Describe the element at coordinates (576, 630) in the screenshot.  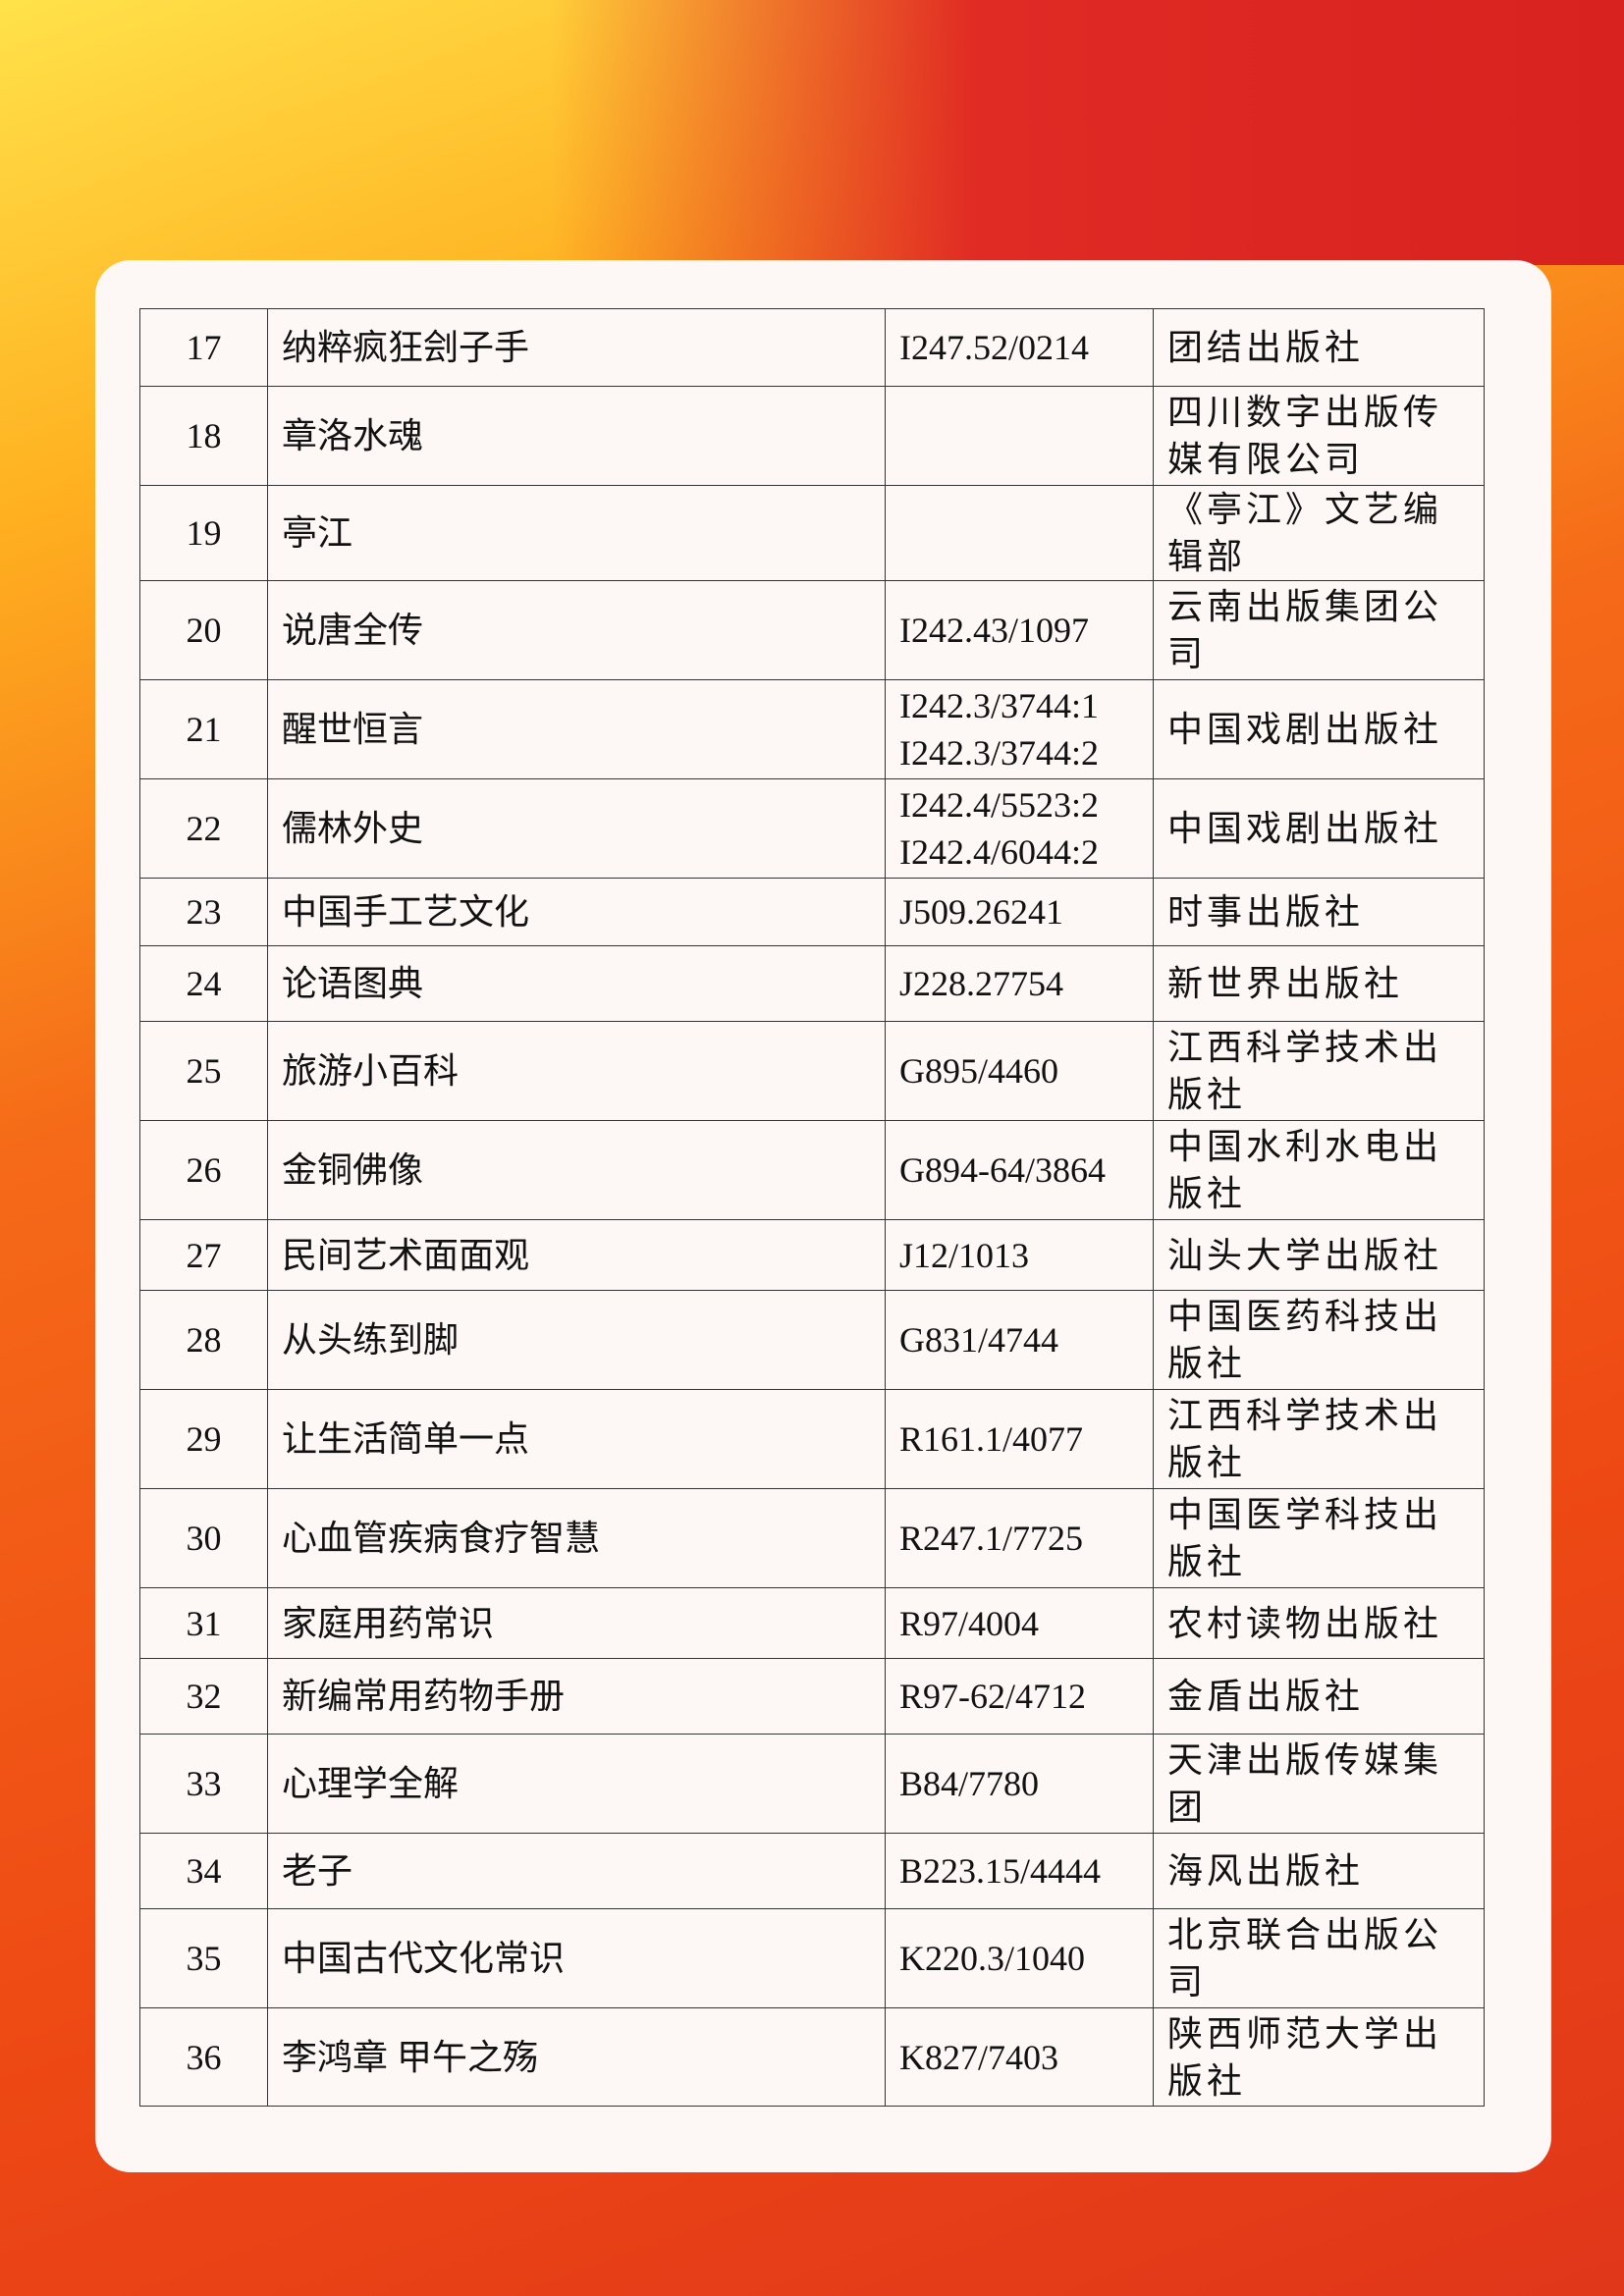
I see `book-title: 说唐全传` at that location.